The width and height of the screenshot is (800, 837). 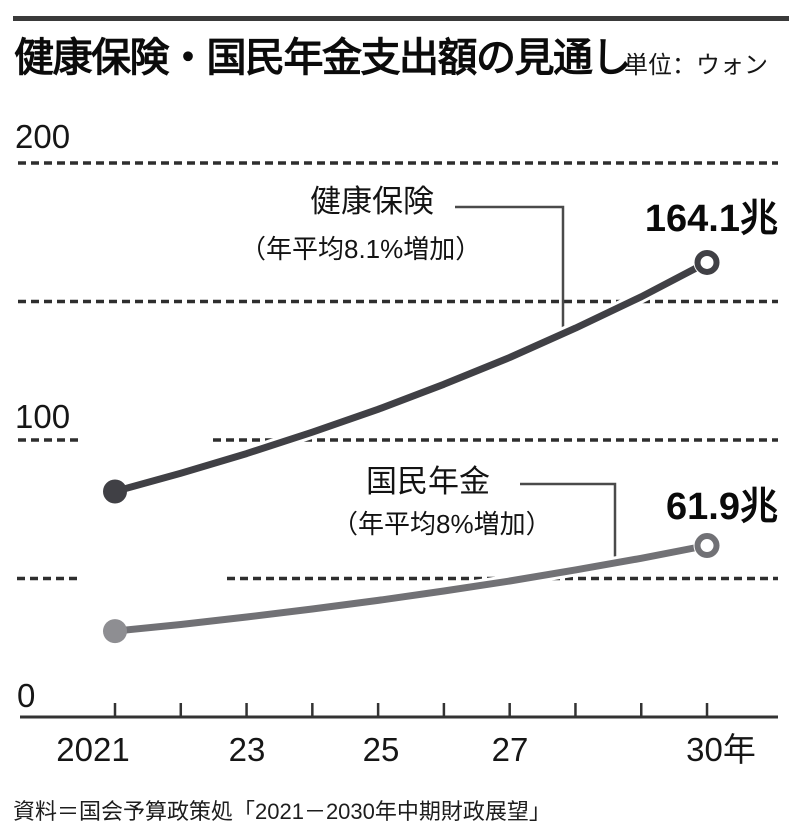 I want to click on start-marker-health-insurance, so click(x=115, y=491).